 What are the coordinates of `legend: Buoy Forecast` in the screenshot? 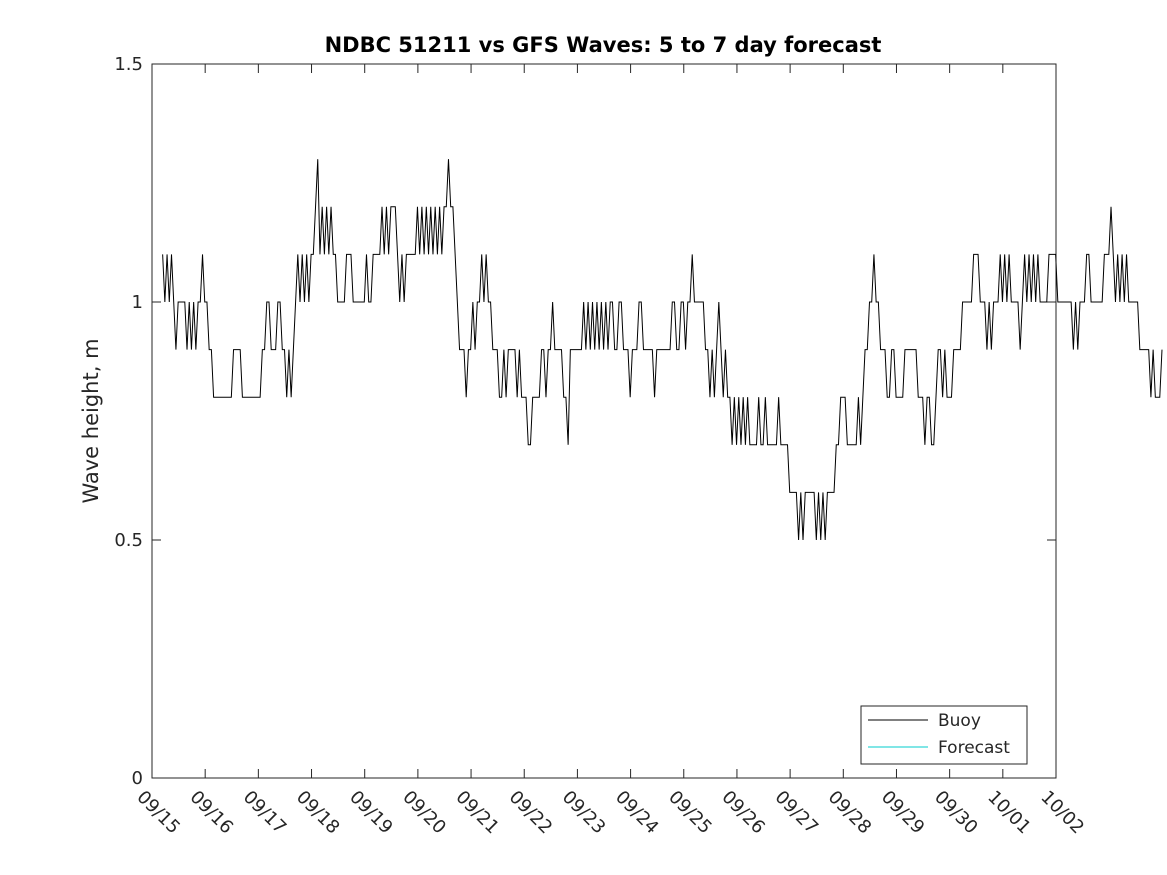 It's located at (944, 735).